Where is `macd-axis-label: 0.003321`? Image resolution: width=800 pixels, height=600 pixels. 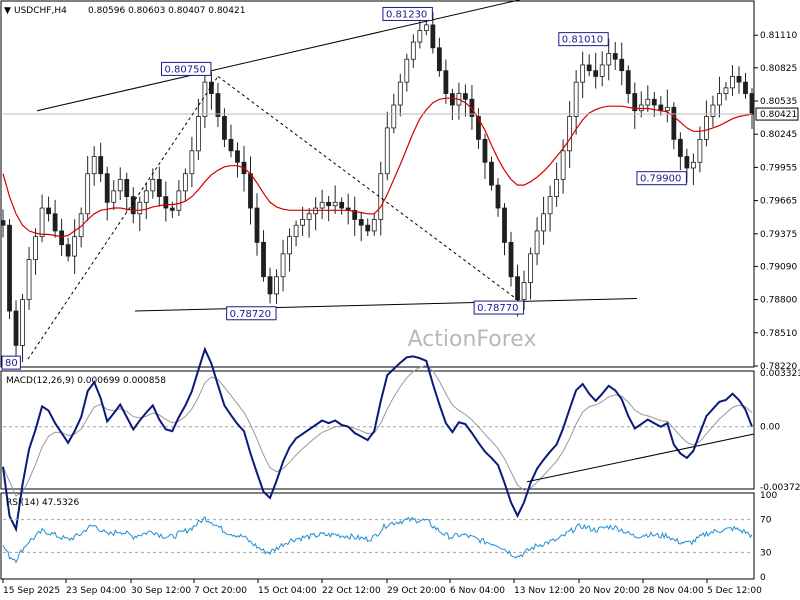 macd-axis-label: 0.003321 is located at coordinates (780, 374).